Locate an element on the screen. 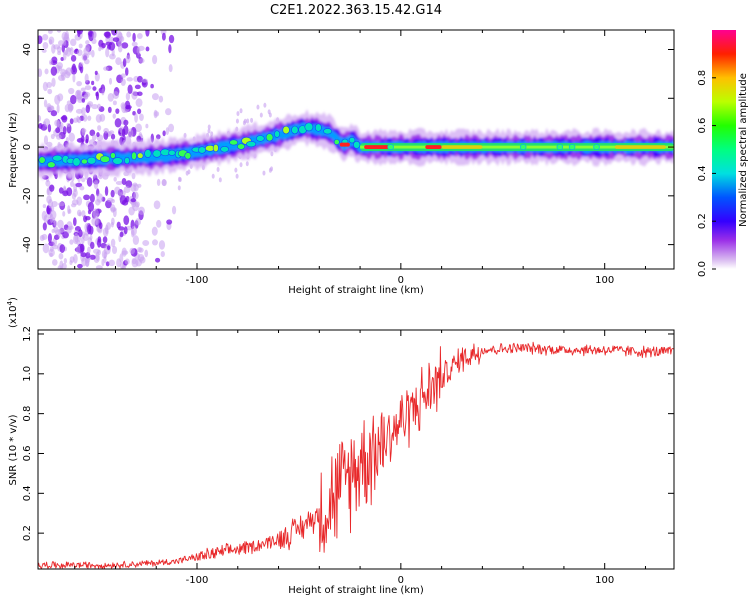 This screenshot has height=600, width=750. snr-y-label: SNR (10 * v/v) is located at coordinates (13, 449).